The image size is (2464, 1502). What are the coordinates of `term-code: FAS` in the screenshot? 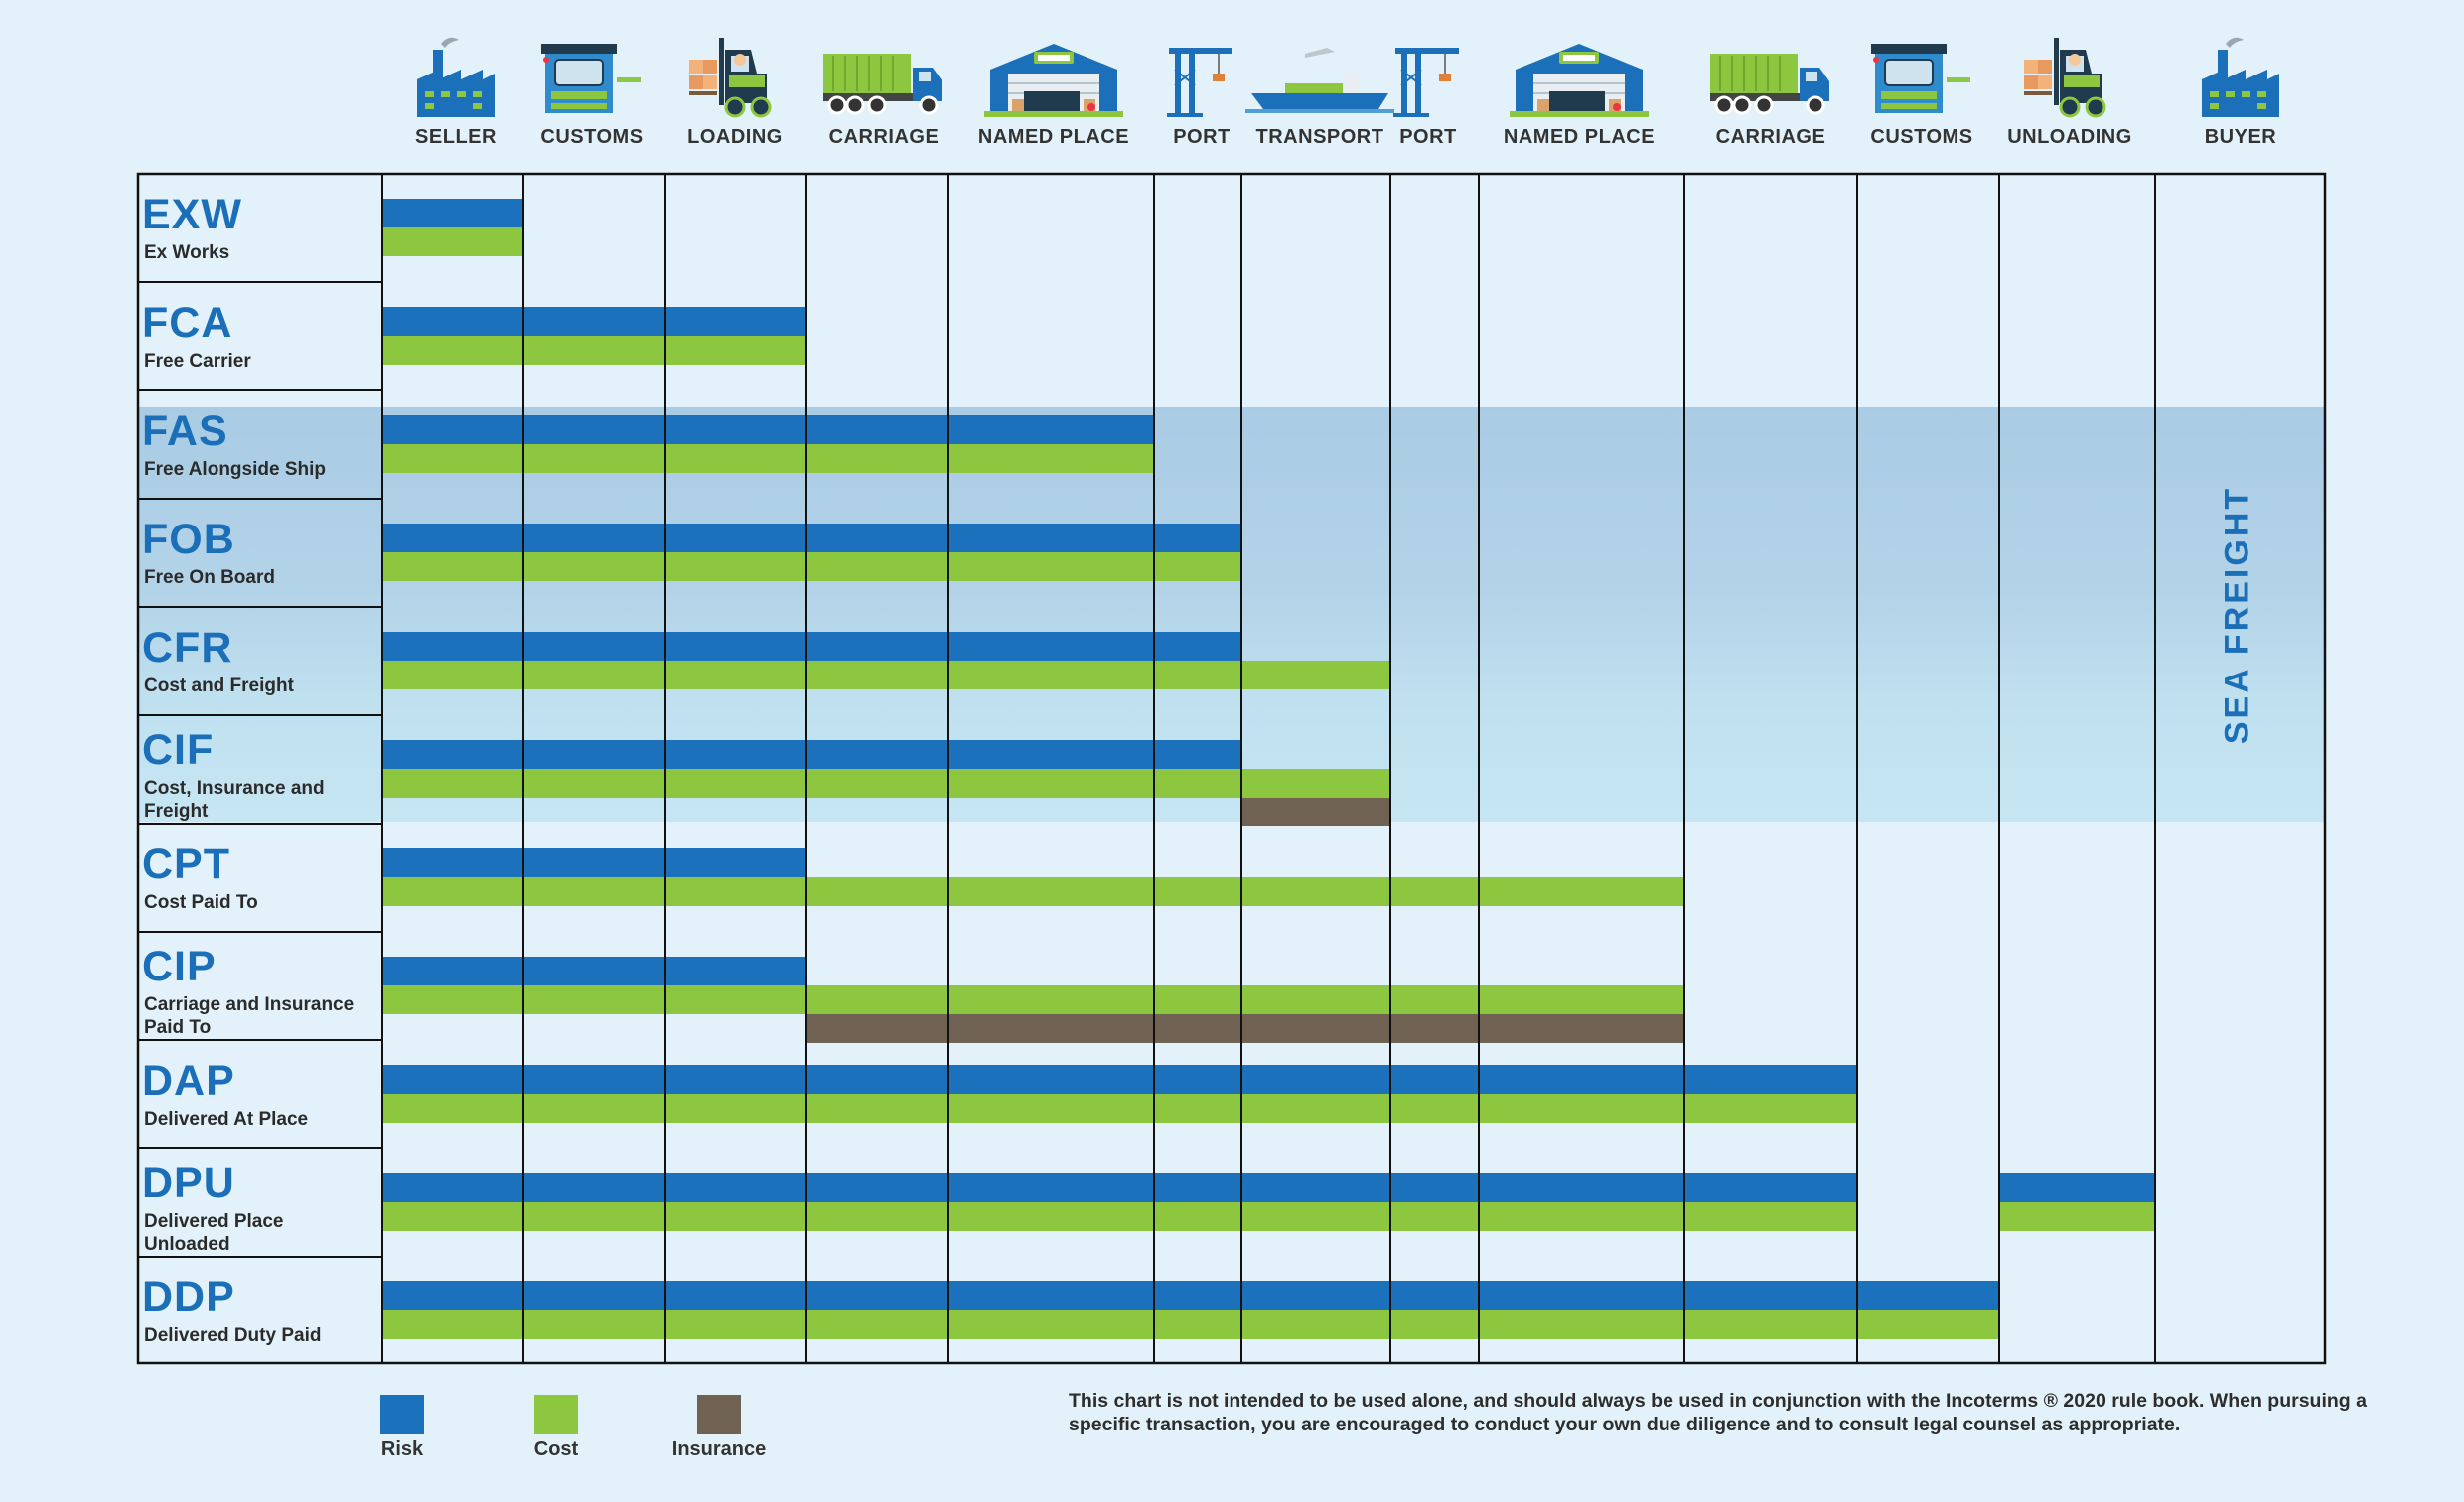 It's located at (185, 431).